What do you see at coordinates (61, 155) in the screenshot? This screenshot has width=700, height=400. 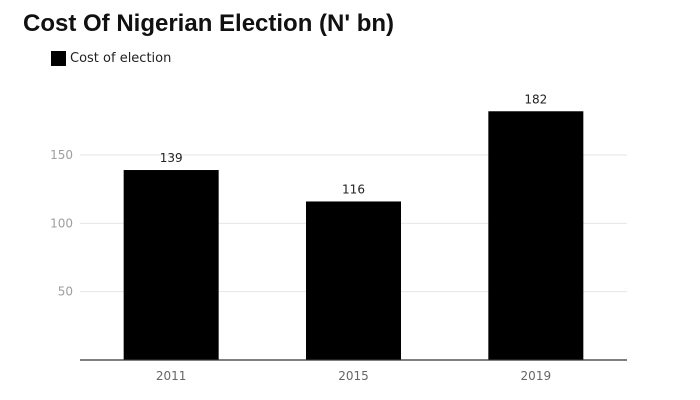 I see `y-tick-label: 150` at bounding box center [61, 155].